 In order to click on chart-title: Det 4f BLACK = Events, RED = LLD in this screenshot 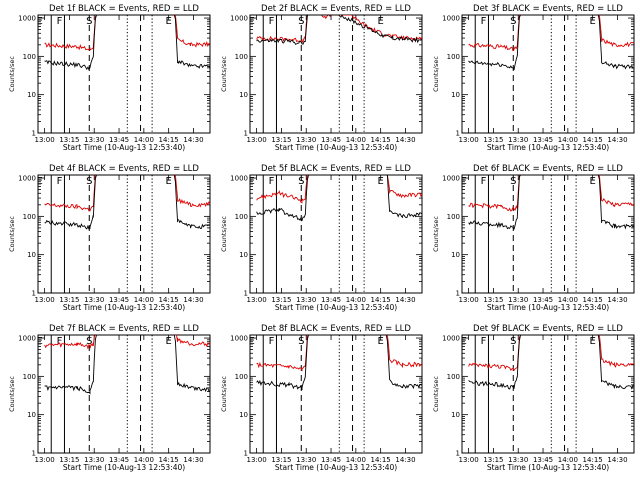, I will do `click(124, 169)`.